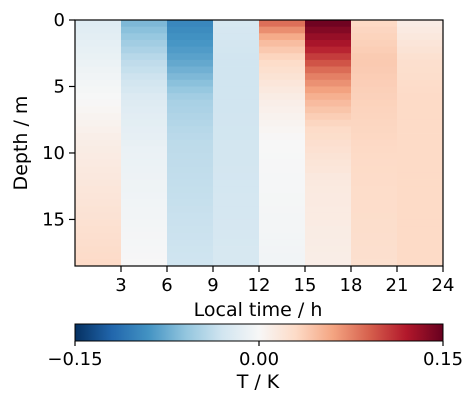 The width and height of the screenshot is (466, 394). Describe the element at coordinates (259, 285) in the screenshot. I see `x-tick-label: 12` at that location.